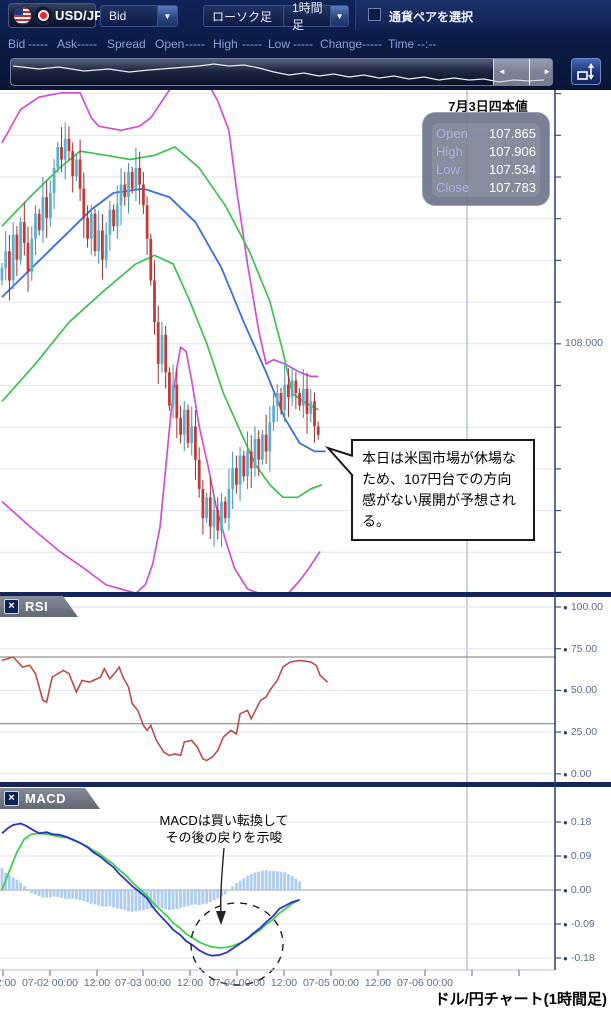  What do you see at coordinates (583, 607) in the screenshot?
I see `rsi-axis-label: ● 100.00` at bounding box center [583, 607].